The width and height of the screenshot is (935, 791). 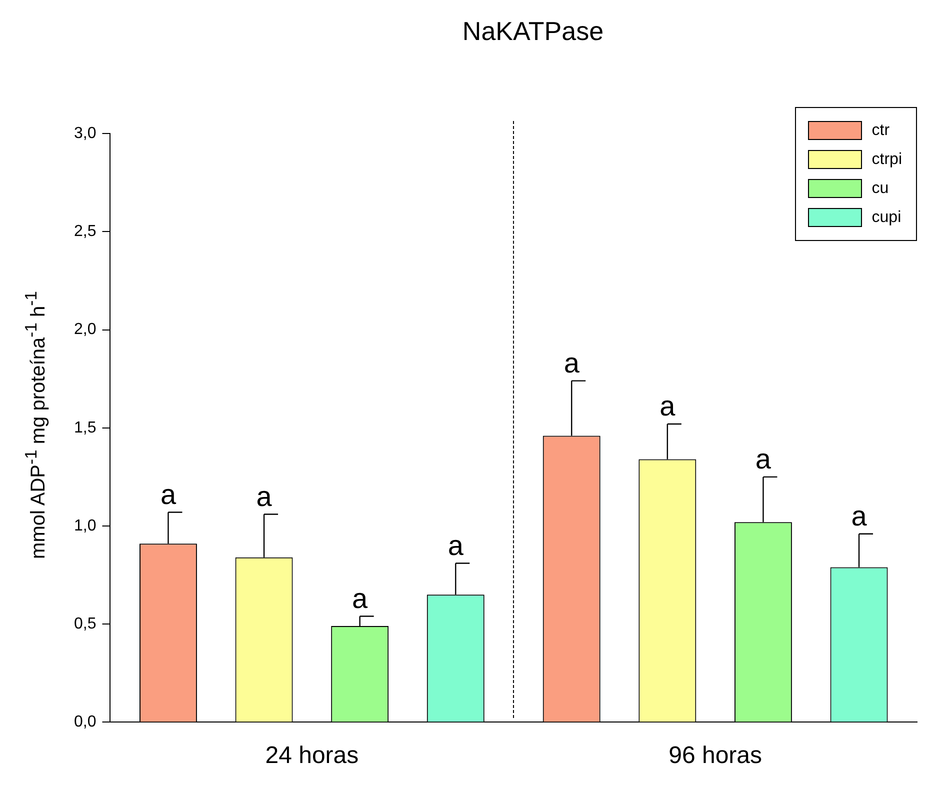 What do you see at coordinates (880, 189) in the screenshot?
I see `legend-label: cu` at bounding box center [880, 189].